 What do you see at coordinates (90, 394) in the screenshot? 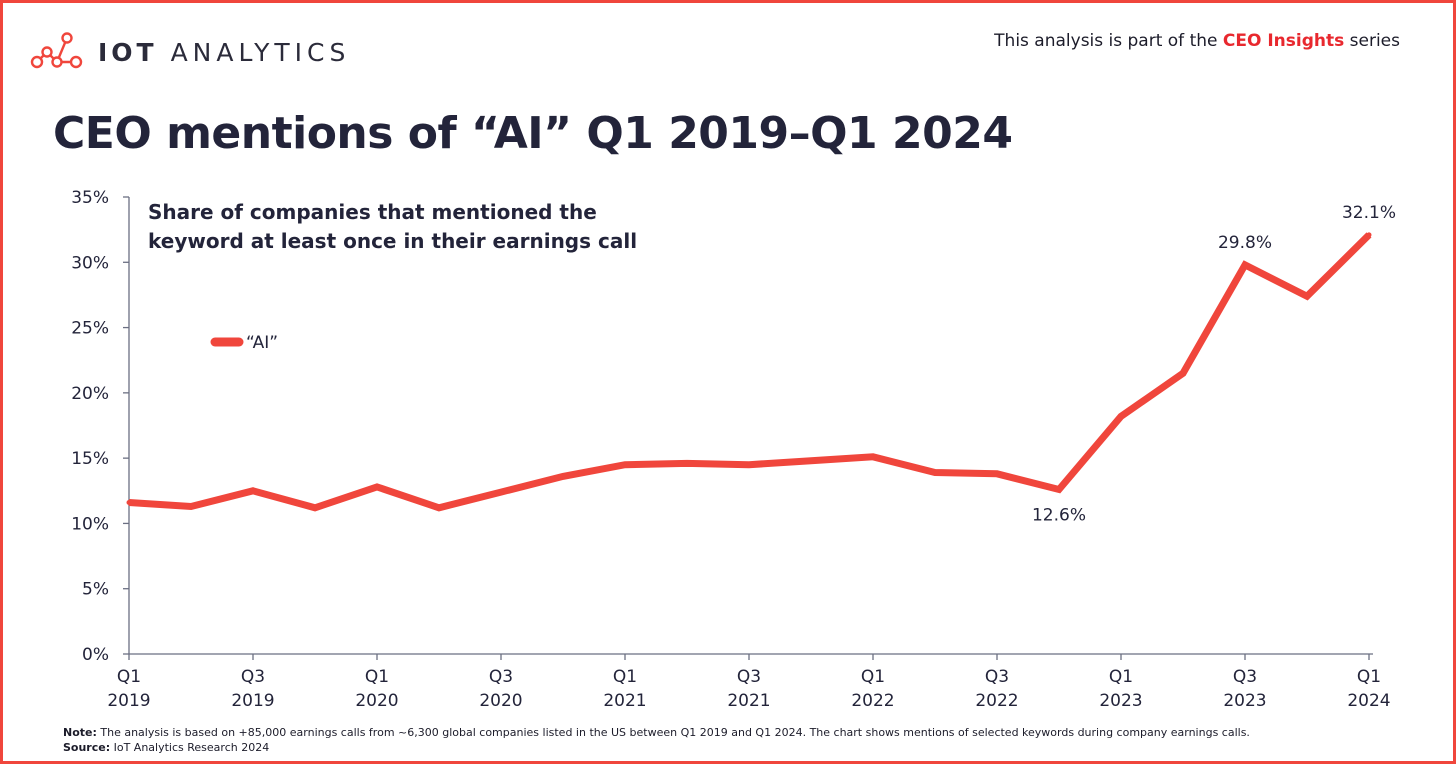
I see `y-tick-label: 20%` at bounding box center [90, 394].